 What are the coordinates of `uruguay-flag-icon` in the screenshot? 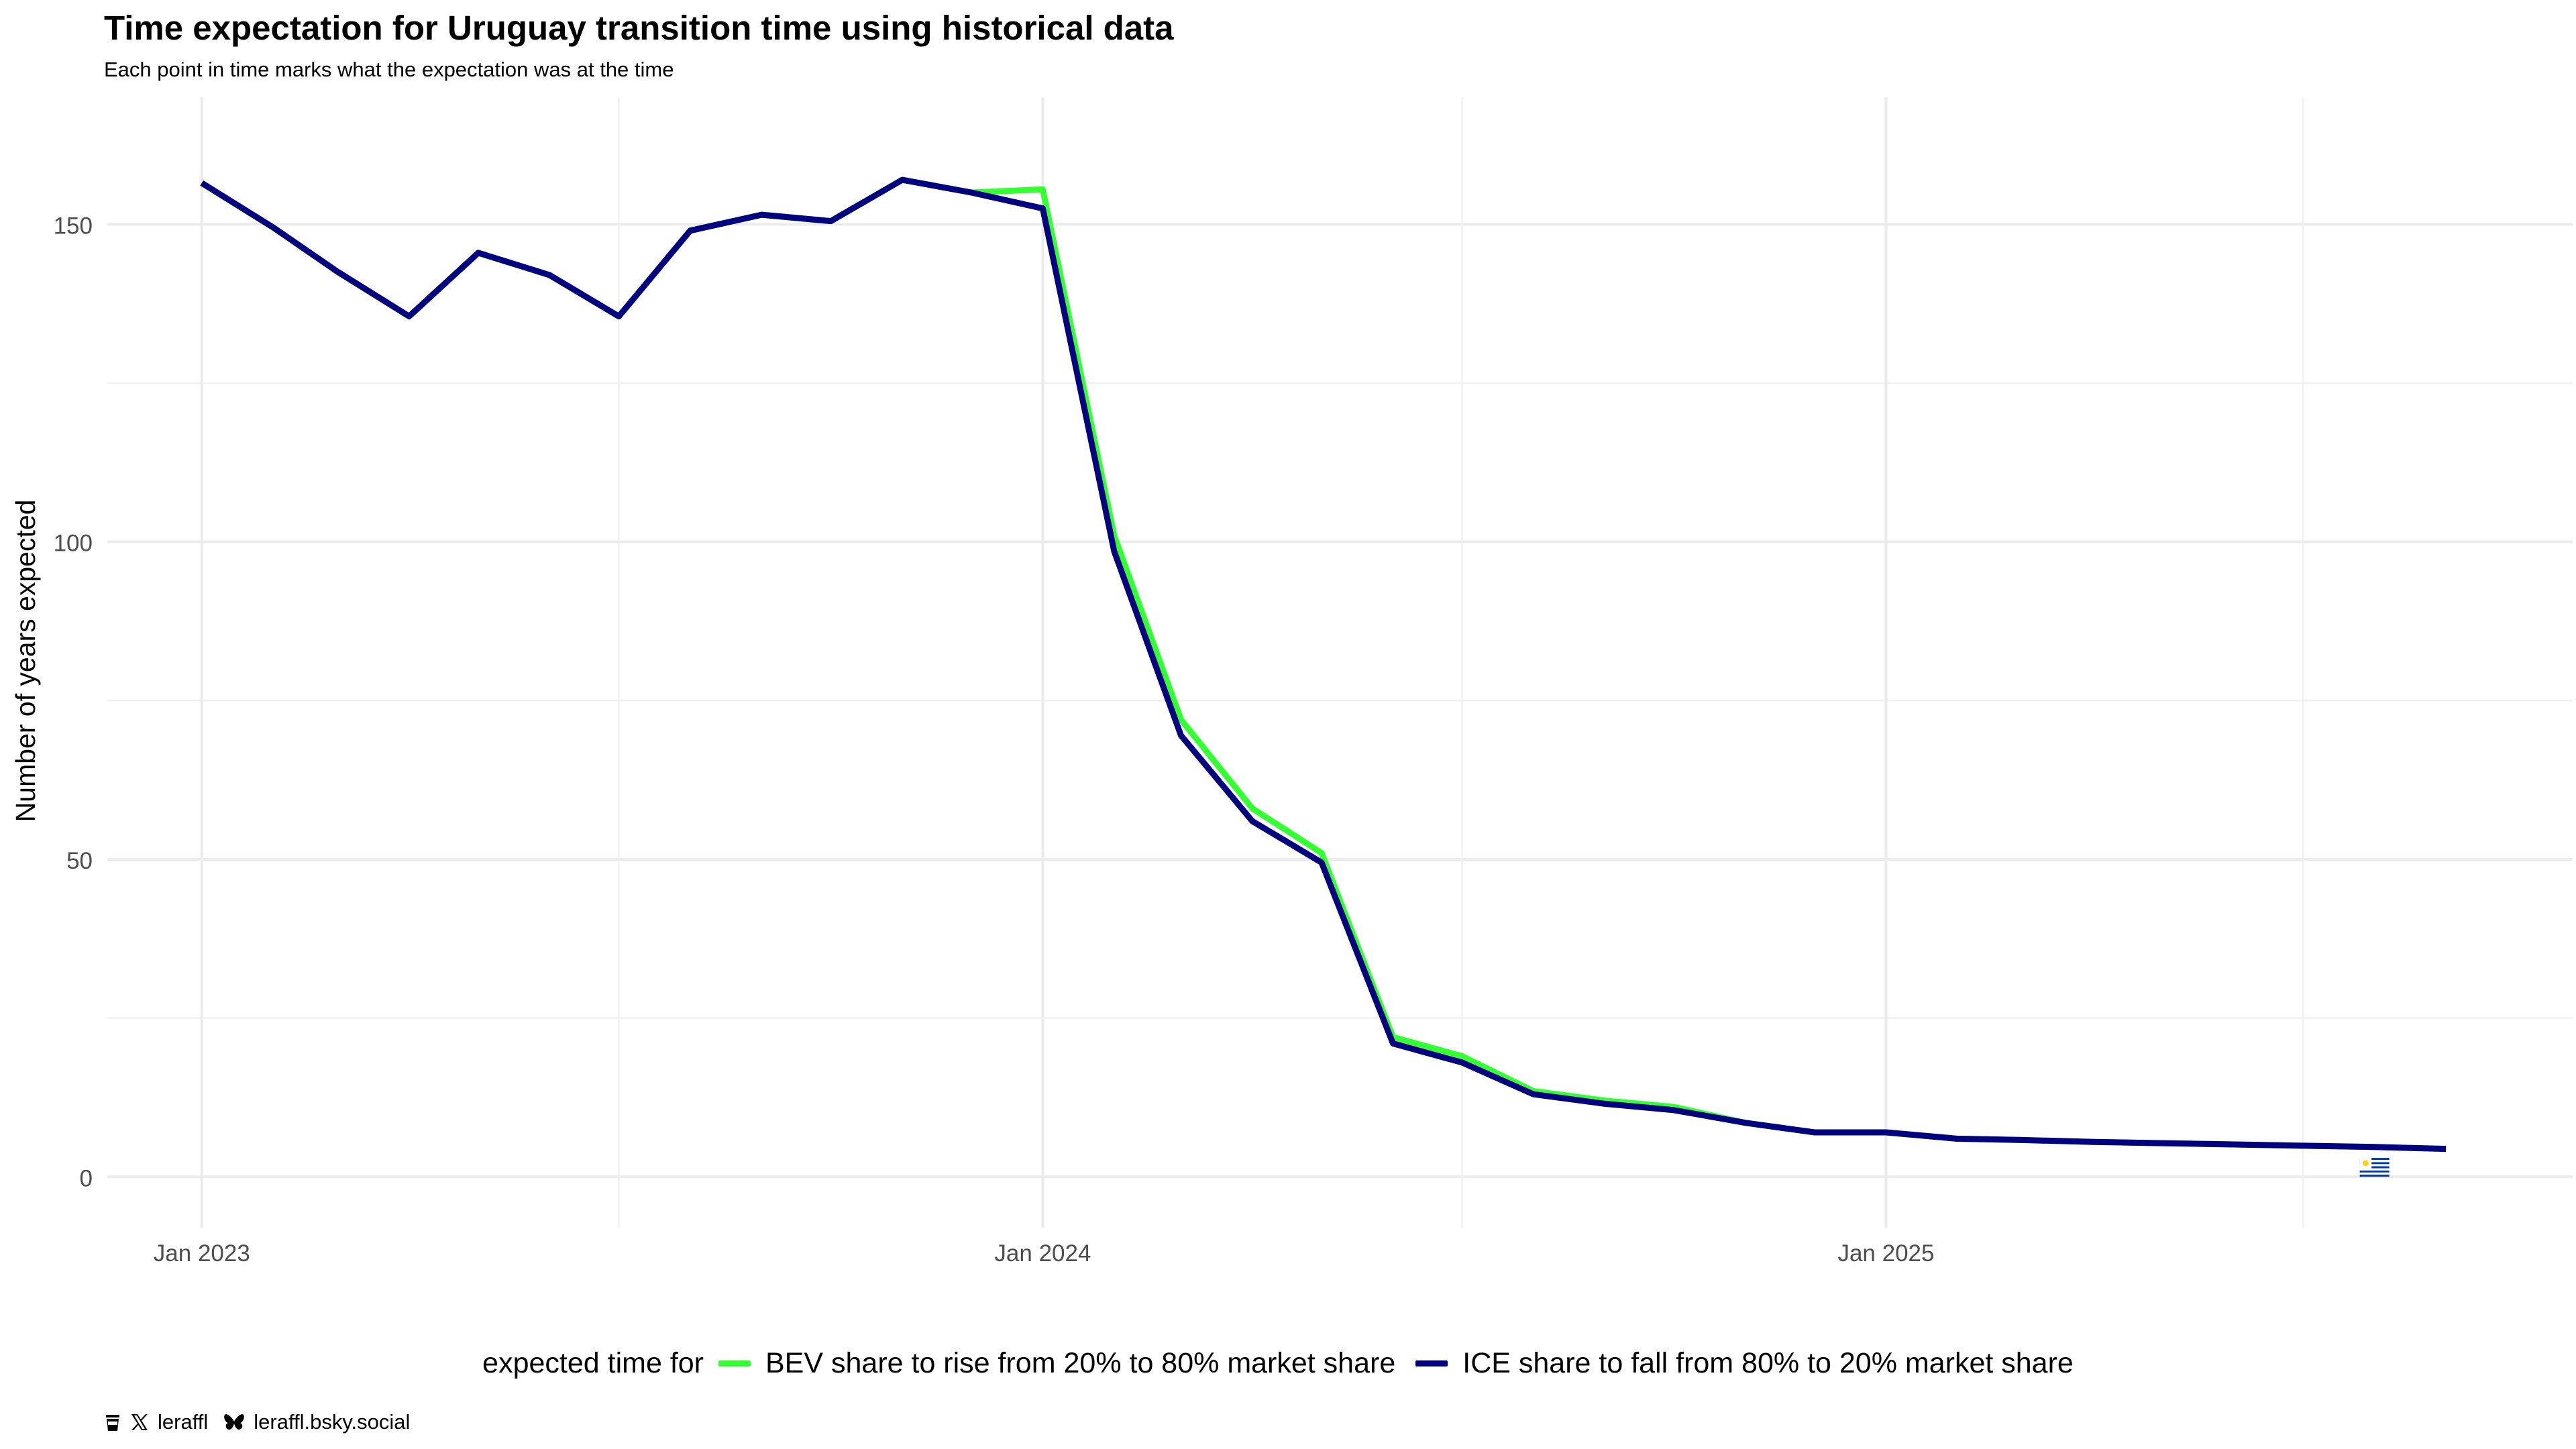 It's located at (2374, 1167).